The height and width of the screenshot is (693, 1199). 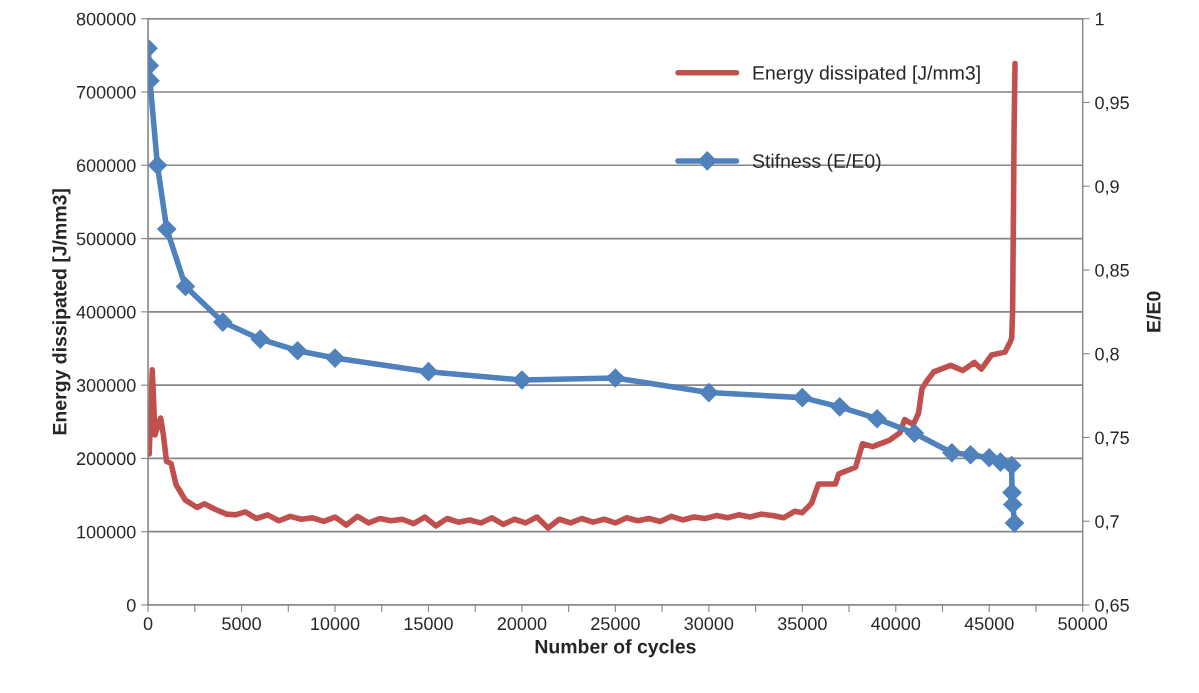 I want to click on y-tick-label: 400000, so click(x=106, y=312).